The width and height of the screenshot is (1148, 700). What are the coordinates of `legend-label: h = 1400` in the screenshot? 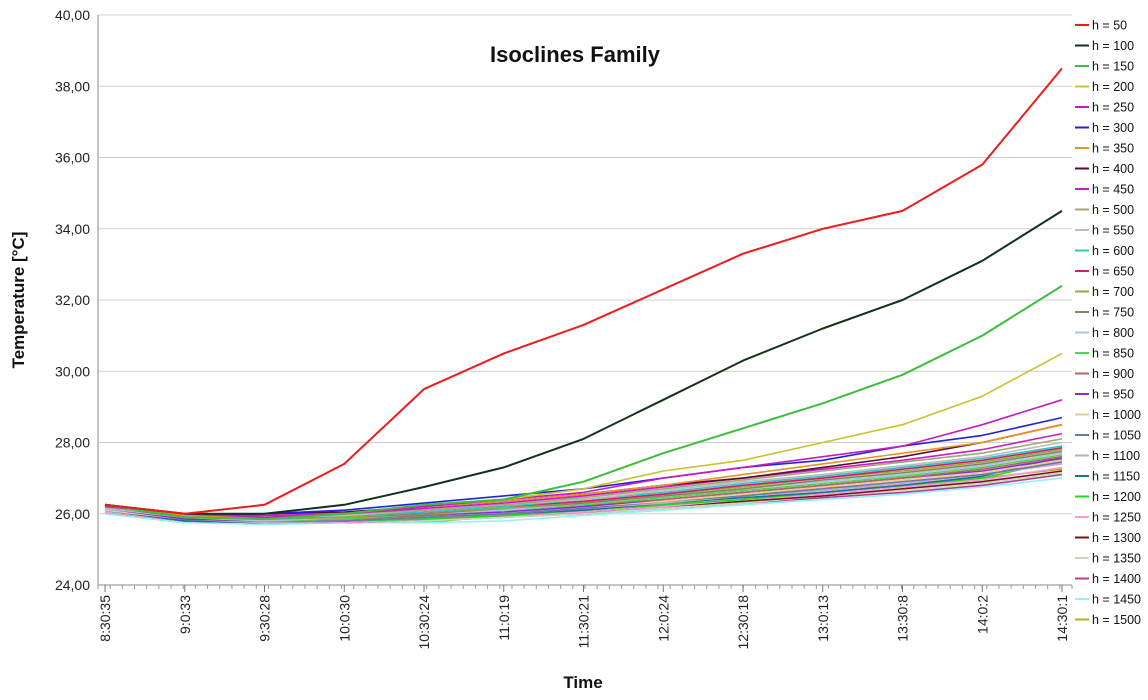 It's located at (1116, 579).